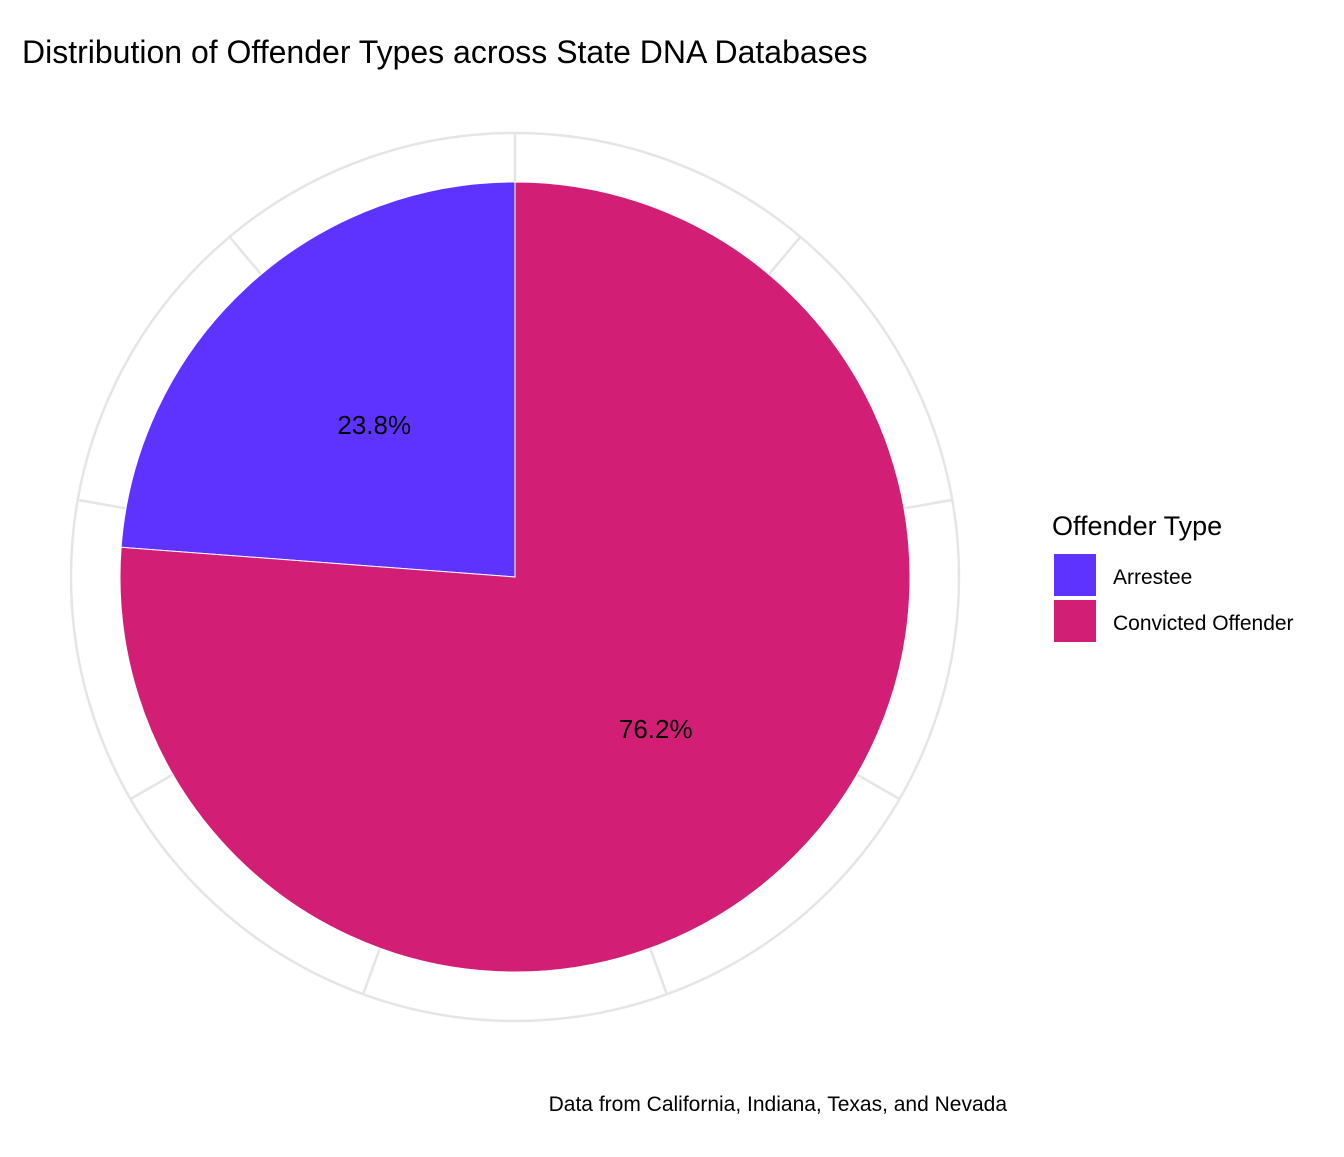  What do you see at coordinates (1137, 526) in the screenshot?
I see `legend-title: Offender Type` at bounding box center [1137, 526].